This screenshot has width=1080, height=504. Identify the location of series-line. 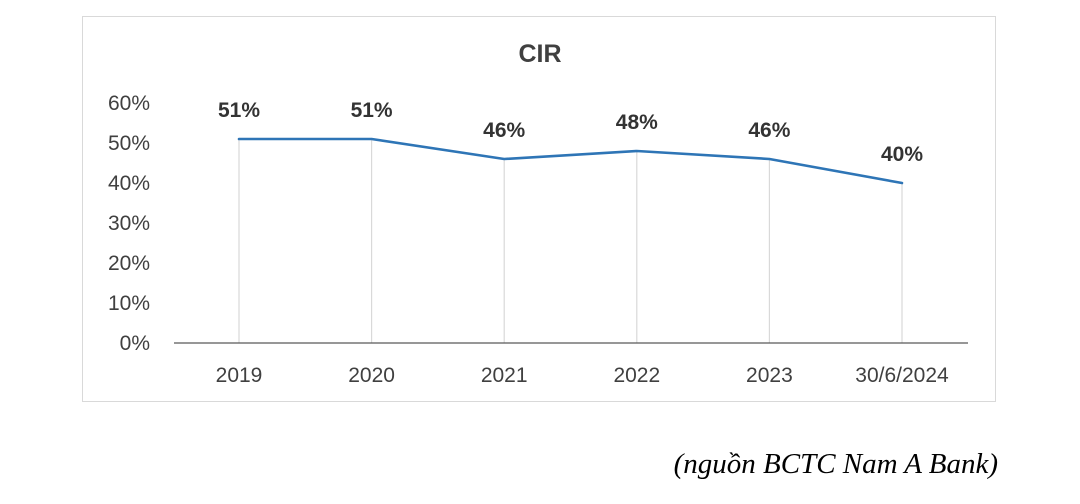
(570, 161).